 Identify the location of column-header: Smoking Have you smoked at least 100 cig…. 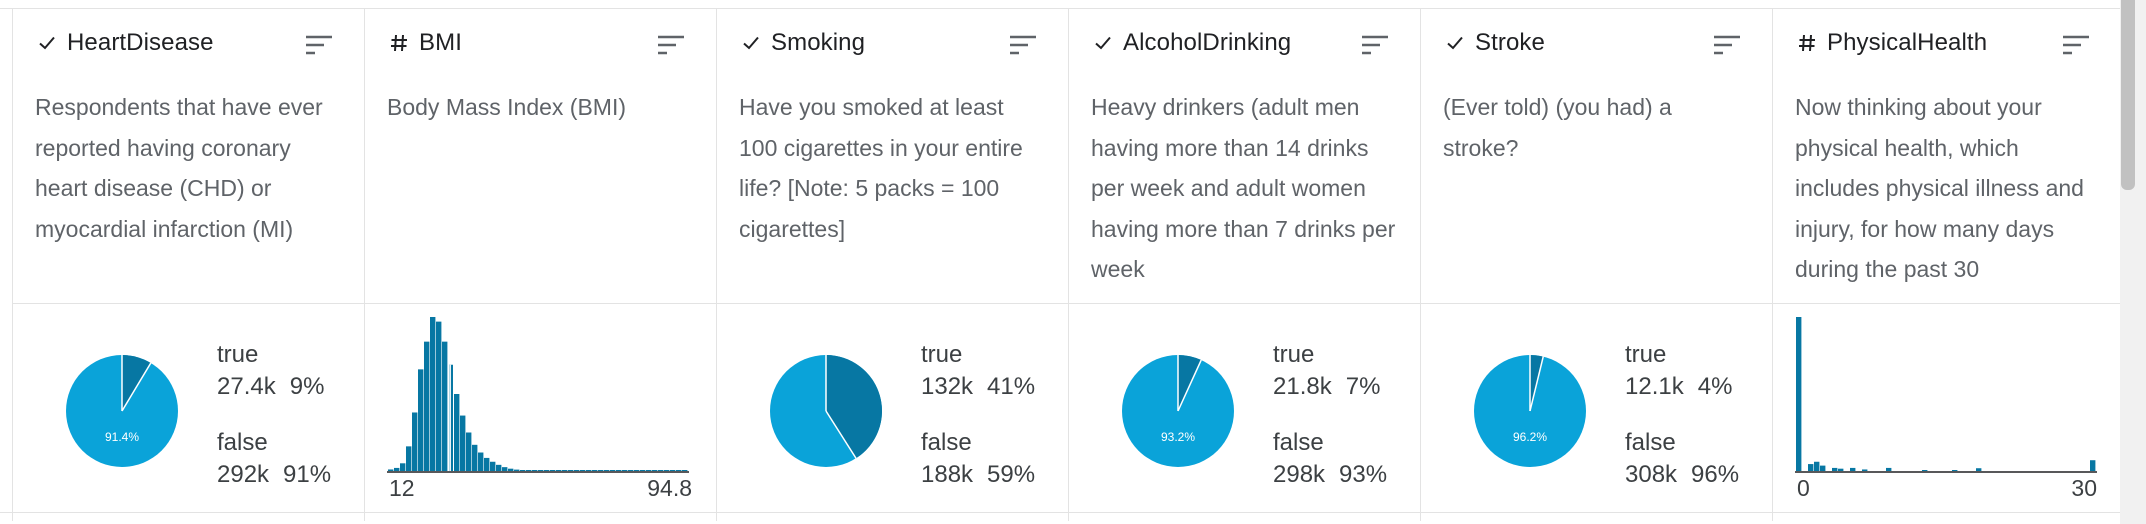
(892, 156).